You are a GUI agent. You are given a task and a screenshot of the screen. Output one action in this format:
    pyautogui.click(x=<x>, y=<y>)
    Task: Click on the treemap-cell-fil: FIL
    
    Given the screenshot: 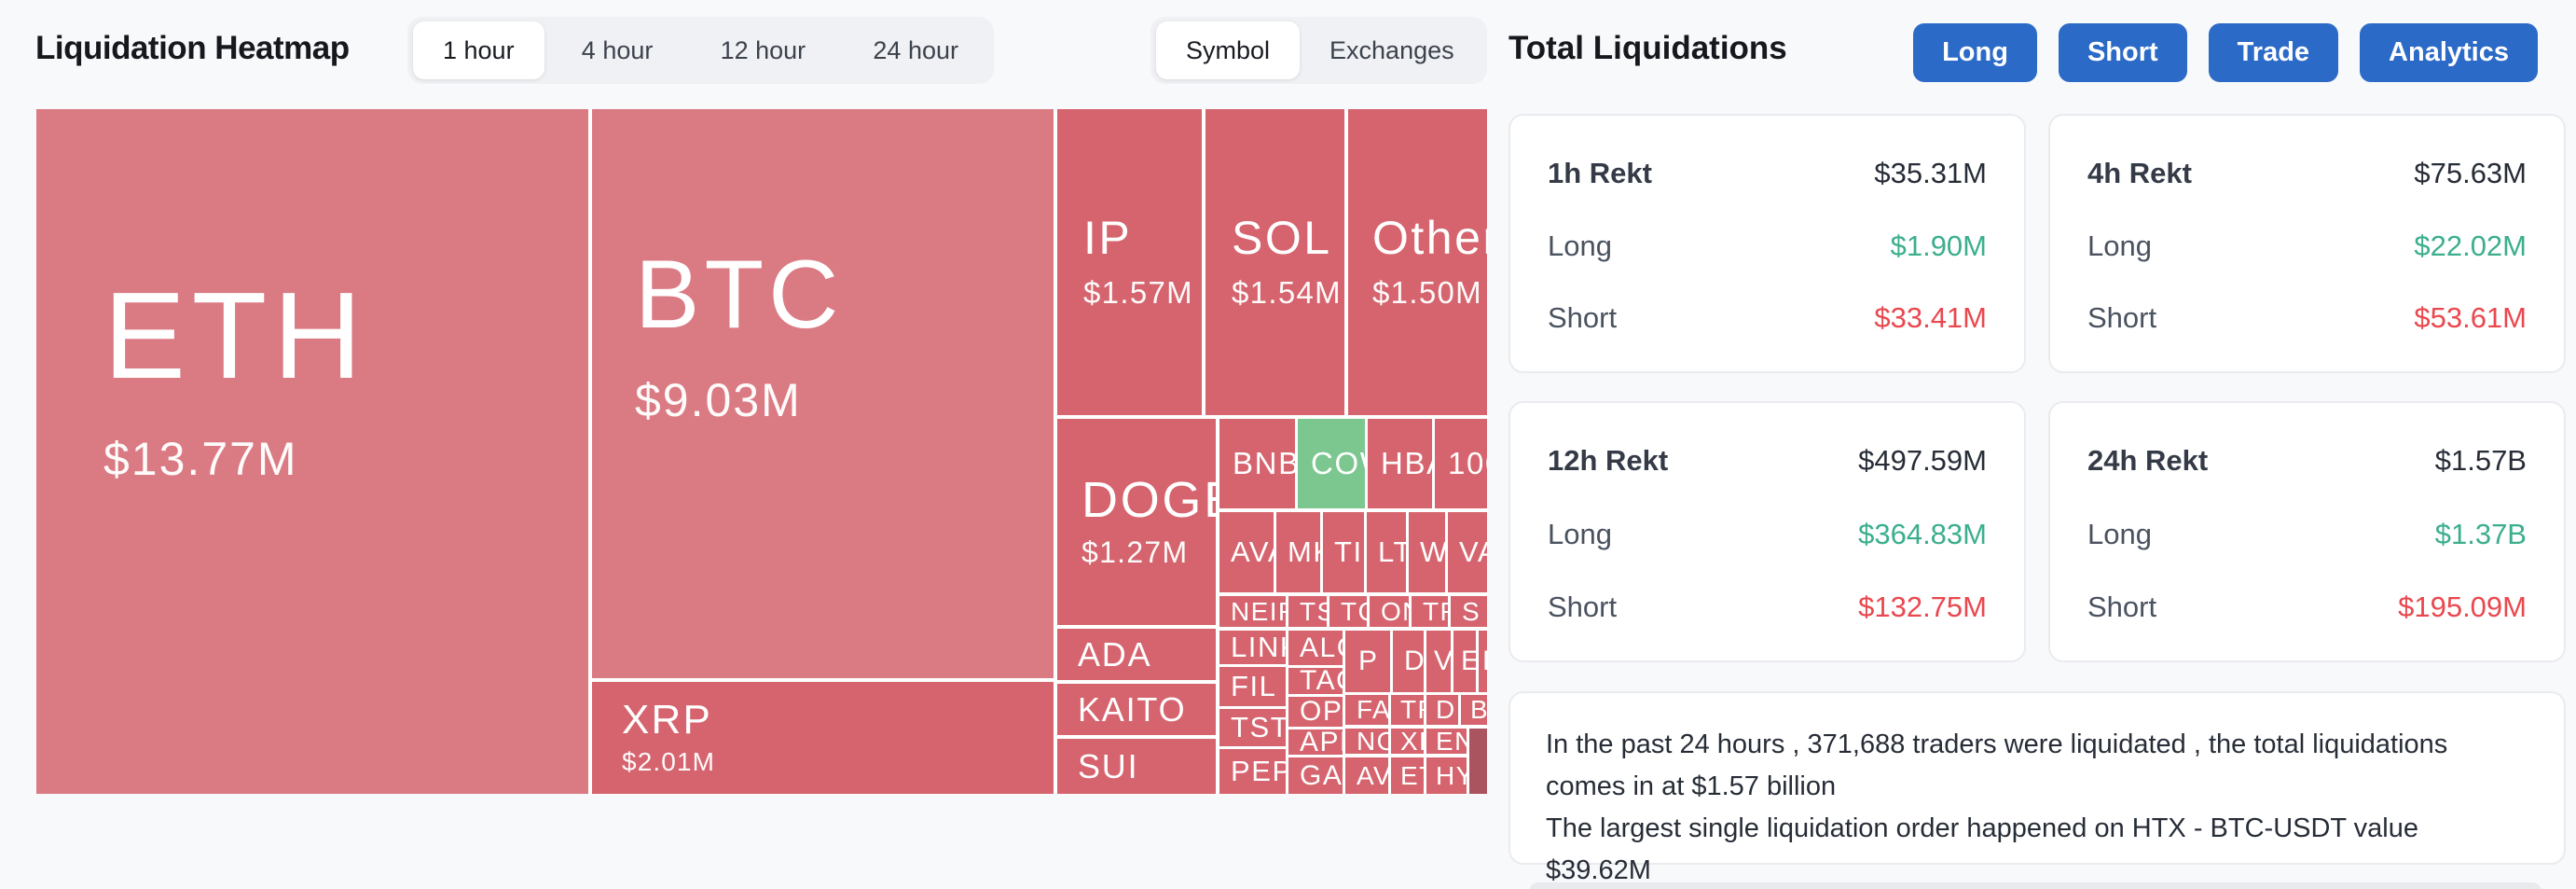 What is the action you would take?
    pyautogui.click(x=1252, y=686)
    